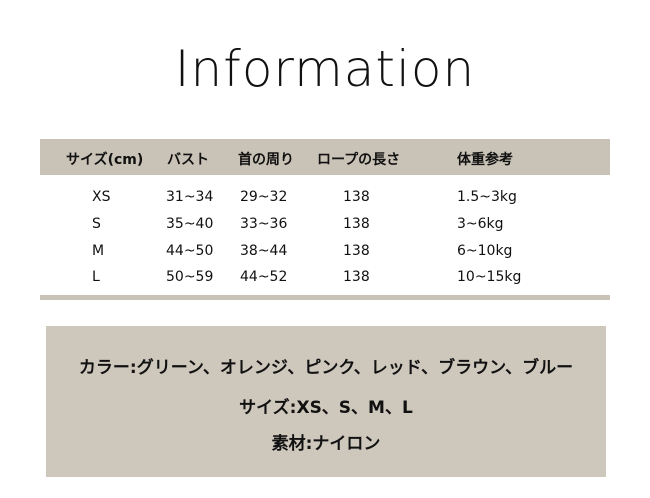  What do you see at coordinates (264, 224) in the screenshot?
I see `cell-neck: 33~36` at bounding box center [264, 224].